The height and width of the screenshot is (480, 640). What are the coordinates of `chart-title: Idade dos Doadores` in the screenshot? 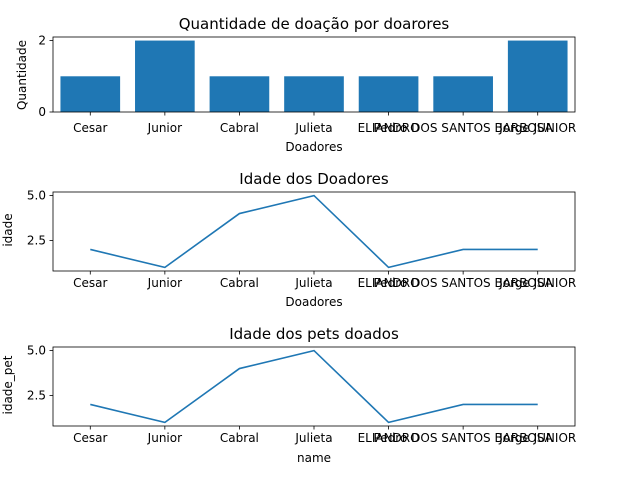 It's located at (314, 179).